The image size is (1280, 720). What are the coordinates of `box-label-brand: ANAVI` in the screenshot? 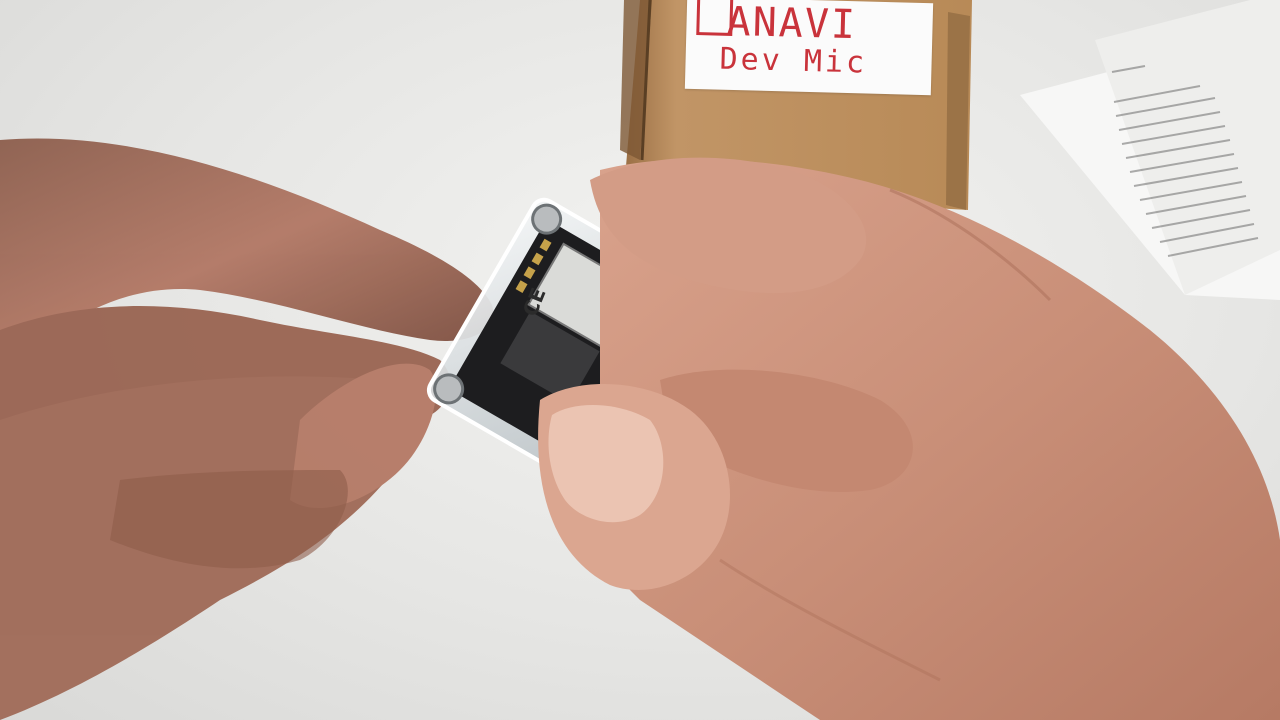 It's located at (792, 24).